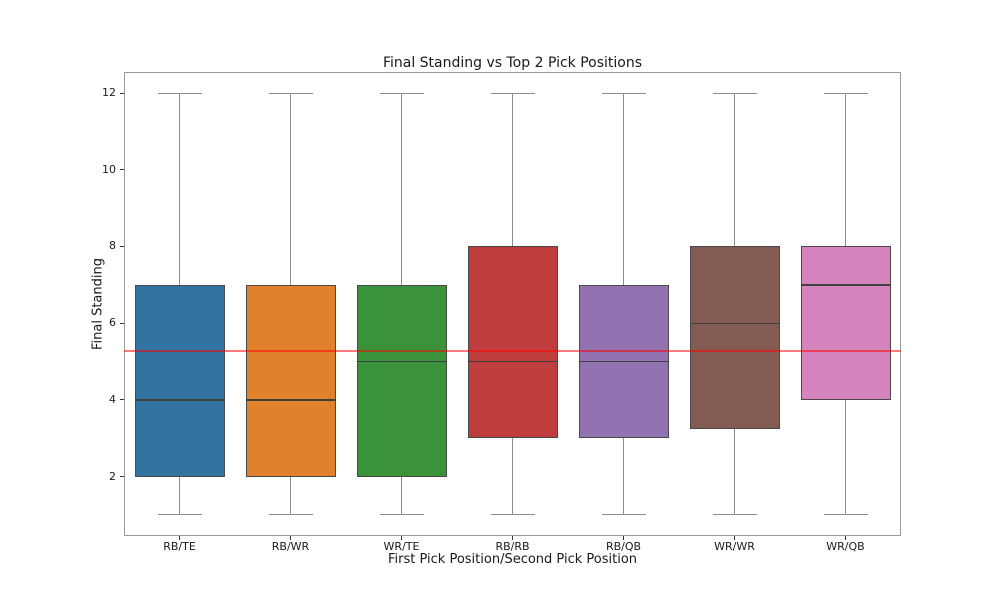  I want to click on chart-title: Final Standing vs Top 2 Pick Positions, so click(512, 63).